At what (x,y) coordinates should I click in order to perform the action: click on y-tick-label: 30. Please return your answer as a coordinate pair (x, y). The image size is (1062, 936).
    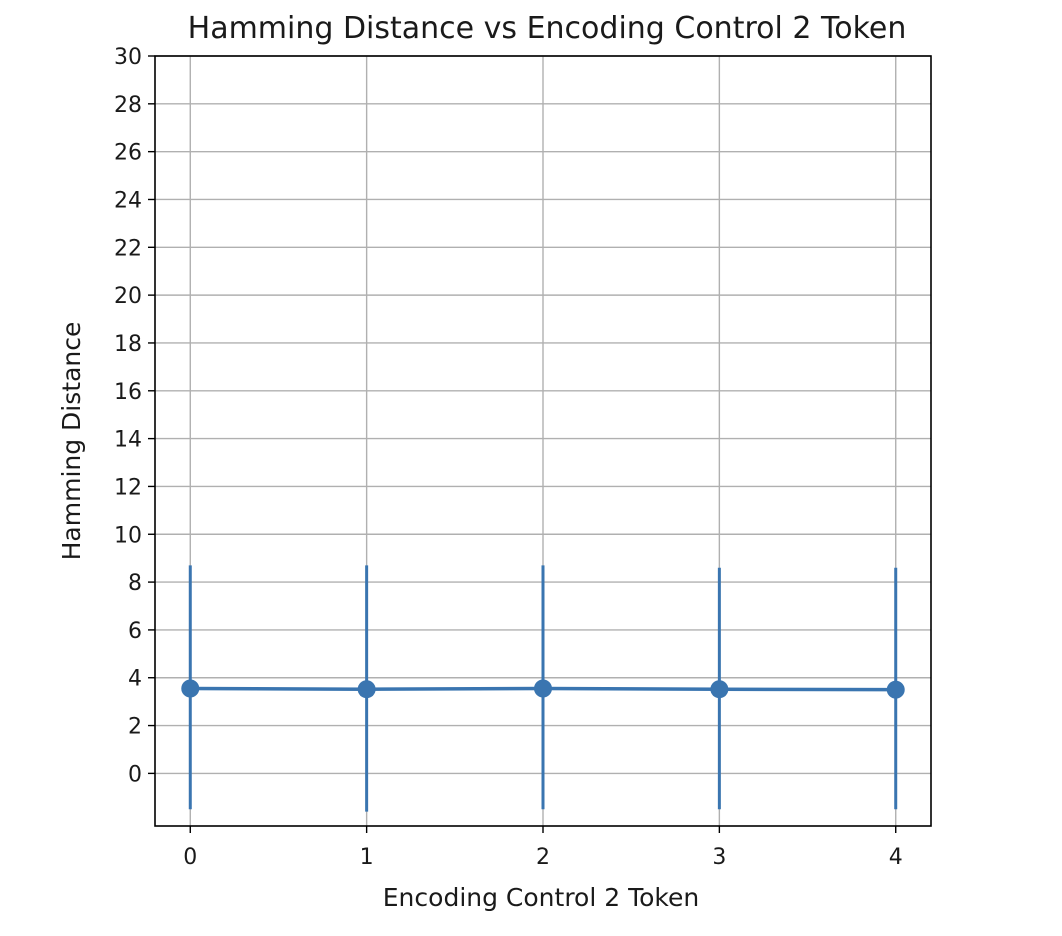
    Looking at the image, I should click on (128, 57).